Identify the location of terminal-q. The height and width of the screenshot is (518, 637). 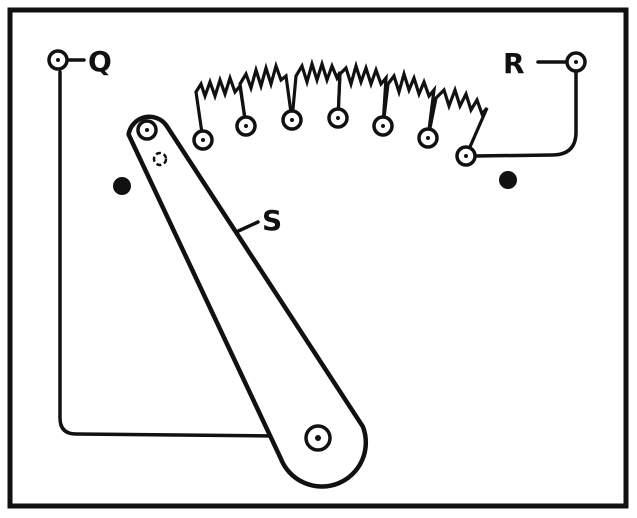
(58, 60).